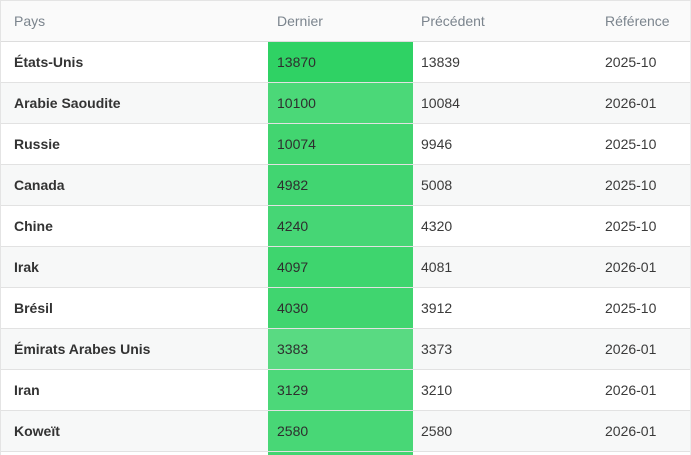 The image size is (691, 455). Describe the element at coordinates (437, 267) in the screenshot. I see `precedent-value: 4081` at that location.